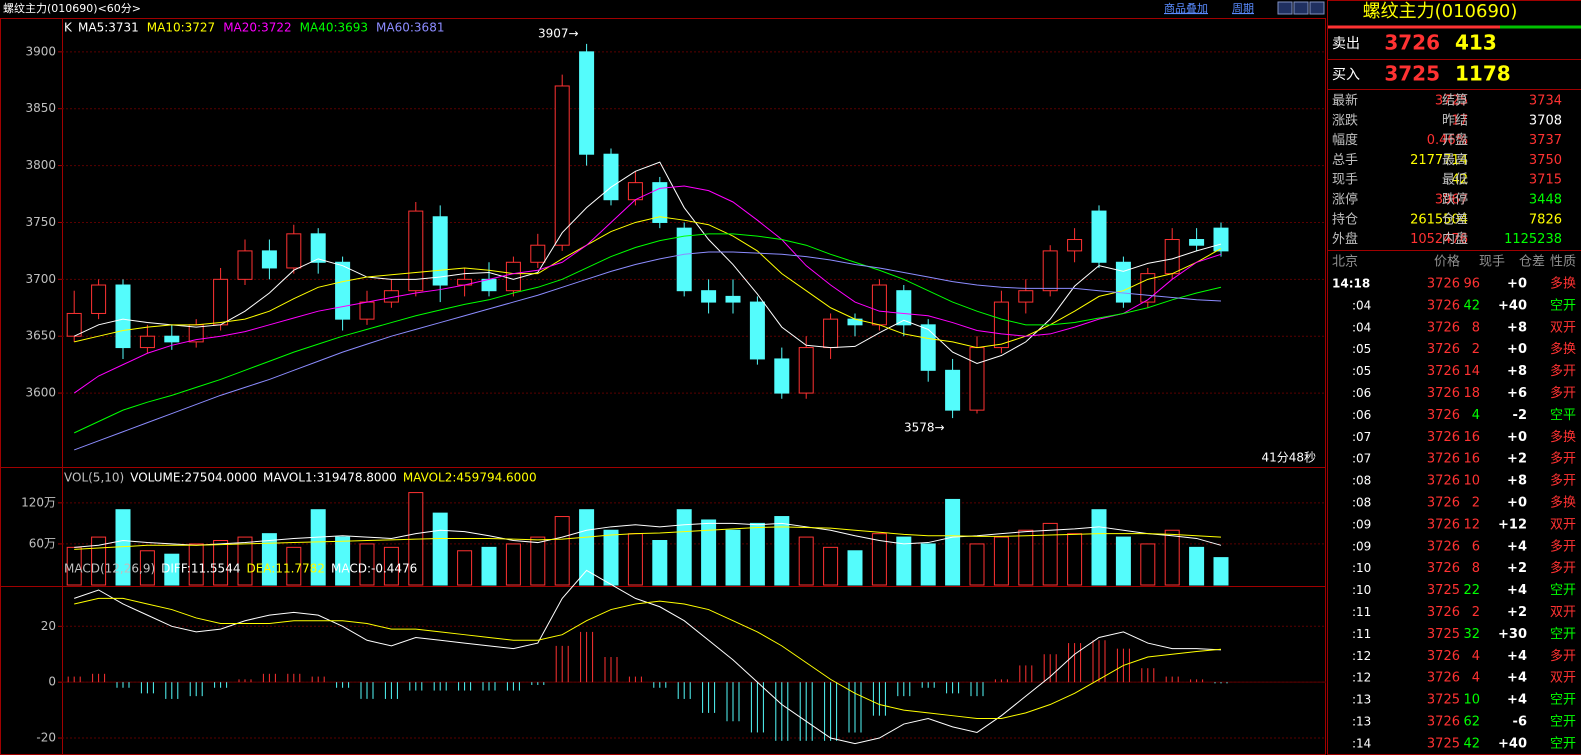 The image size is (1581, 755). Describe the element at coordinates (1545, 200) in the screenshot. I see `quote-item-value: 3448` at that location.